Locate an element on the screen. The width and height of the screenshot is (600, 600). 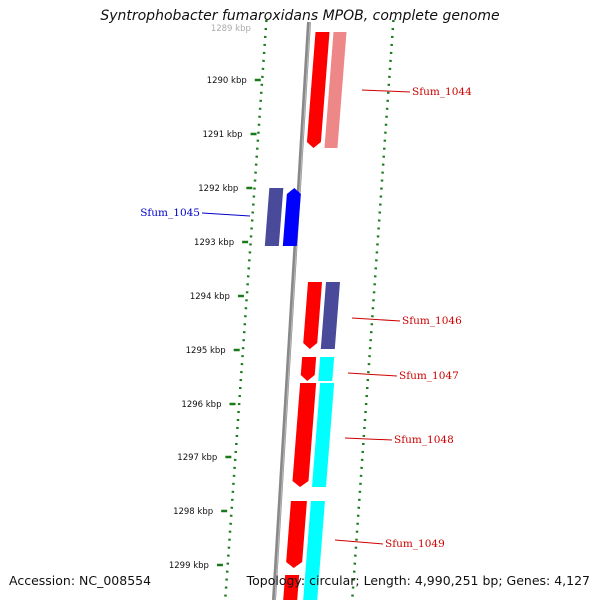
scale-tick-label: 1297 kbp is located at coordinates (197, 458).